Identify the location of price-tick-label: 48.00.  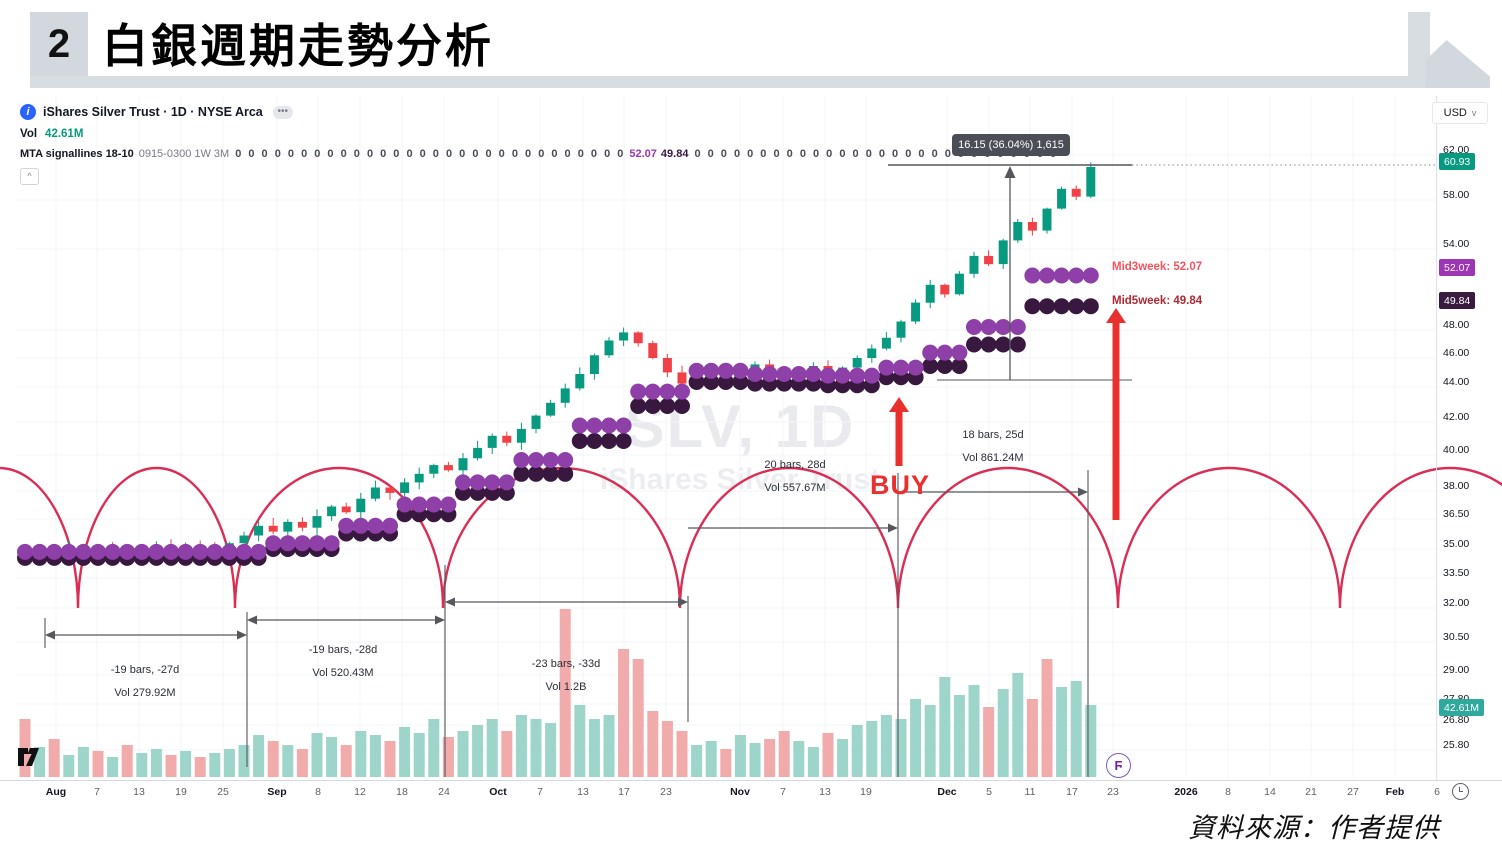
(1456, 325).